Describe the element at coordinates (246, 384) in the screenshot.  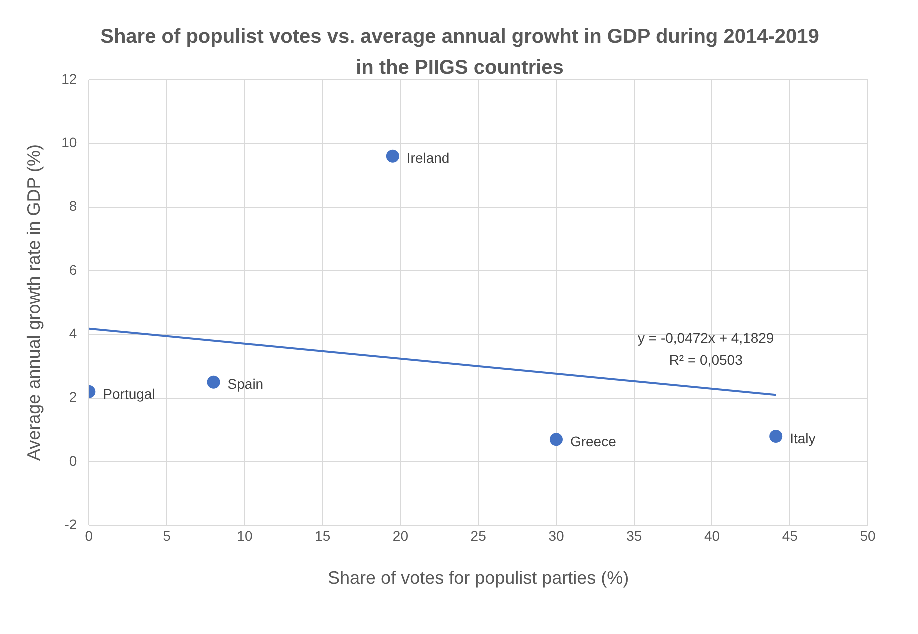
I see `annotation: Spain` at that location.